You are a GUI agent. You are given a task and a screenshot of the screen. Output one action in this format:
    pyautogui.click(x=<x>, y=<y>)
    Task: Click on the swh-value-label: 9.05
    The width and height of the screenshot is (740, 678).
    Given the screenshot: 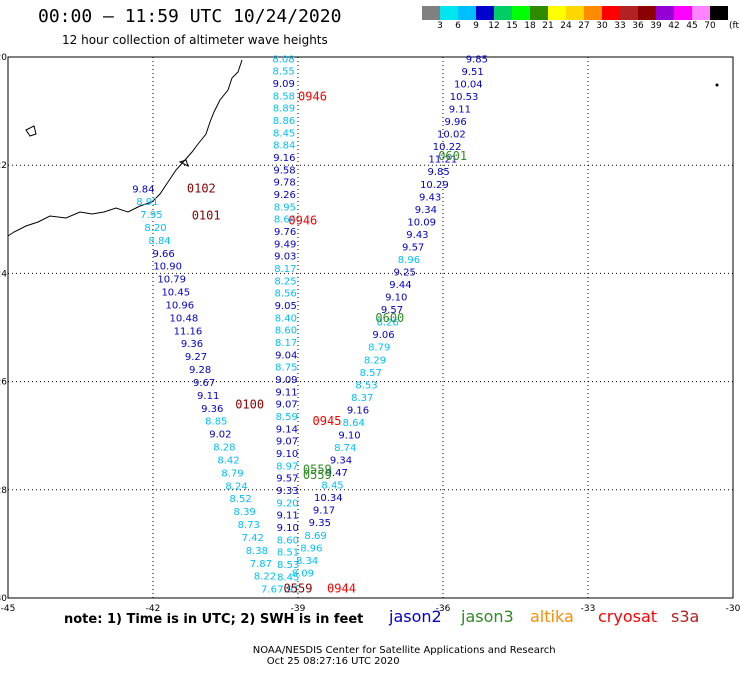 What is the action you would take?
    pyautogui.click(x=286, y=306)
    